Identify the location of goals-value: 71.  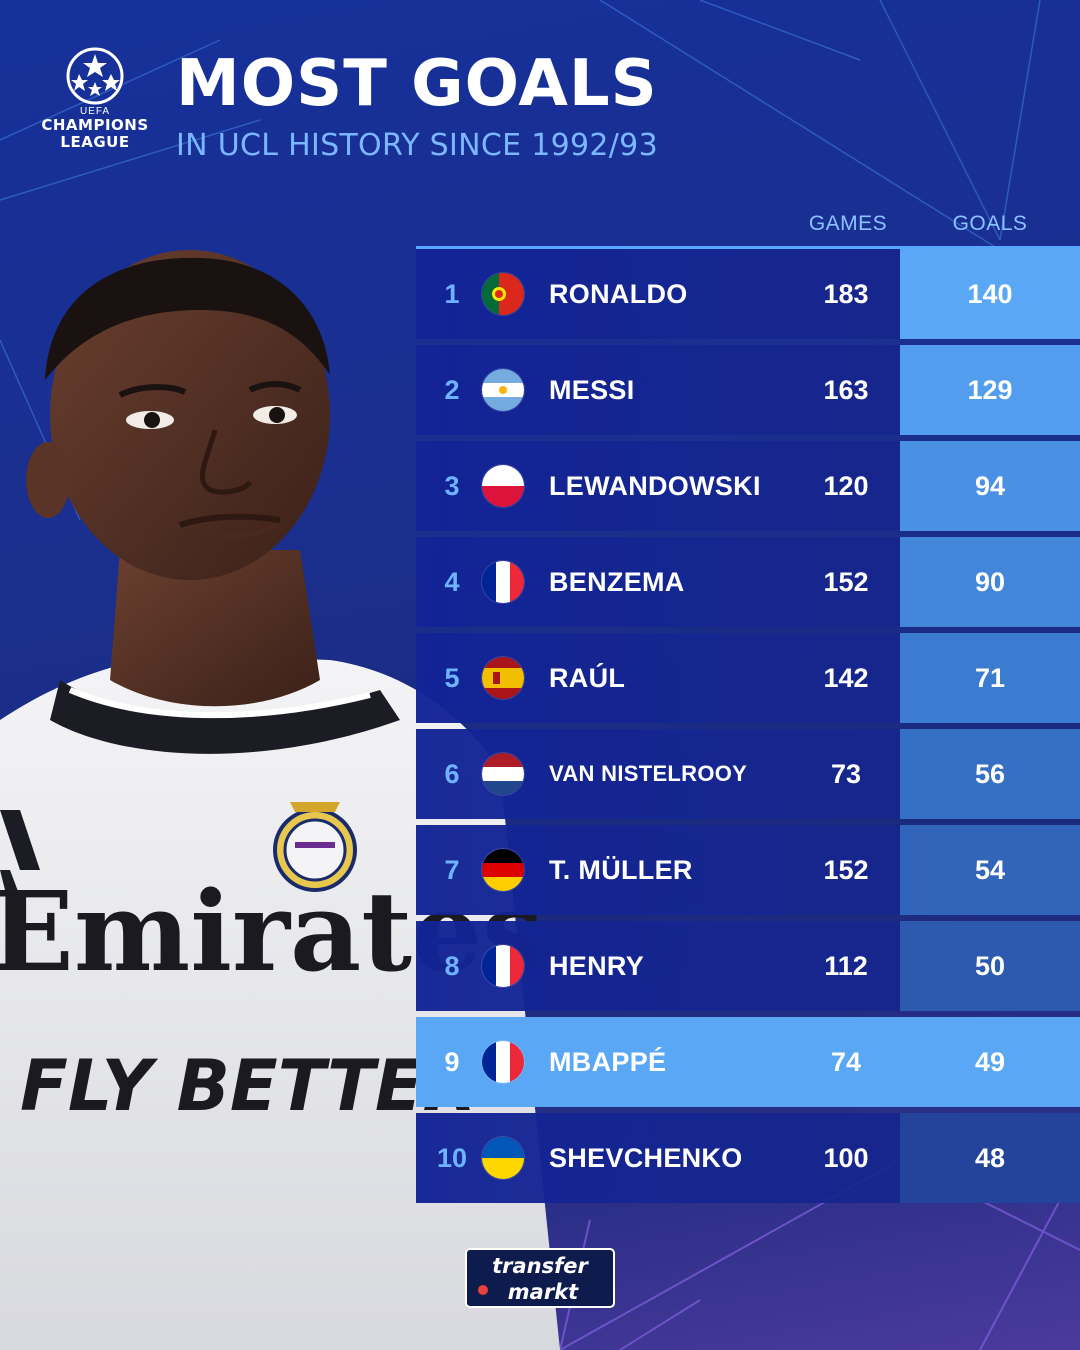
(990, 678).